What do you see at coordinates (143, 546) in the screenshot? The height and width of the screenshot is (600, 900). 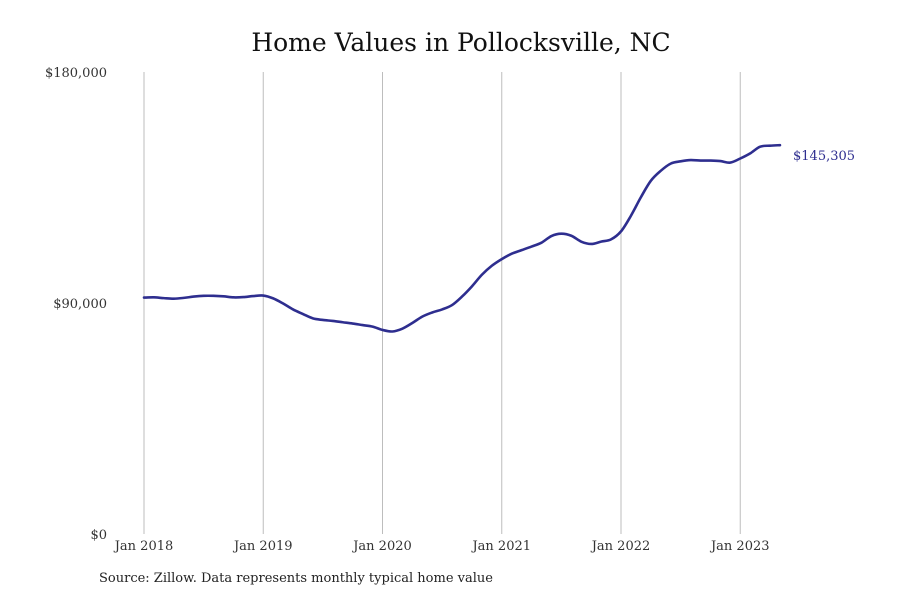 I see `x-tick-label: Jan 2018` at bounding box center [143, 546].